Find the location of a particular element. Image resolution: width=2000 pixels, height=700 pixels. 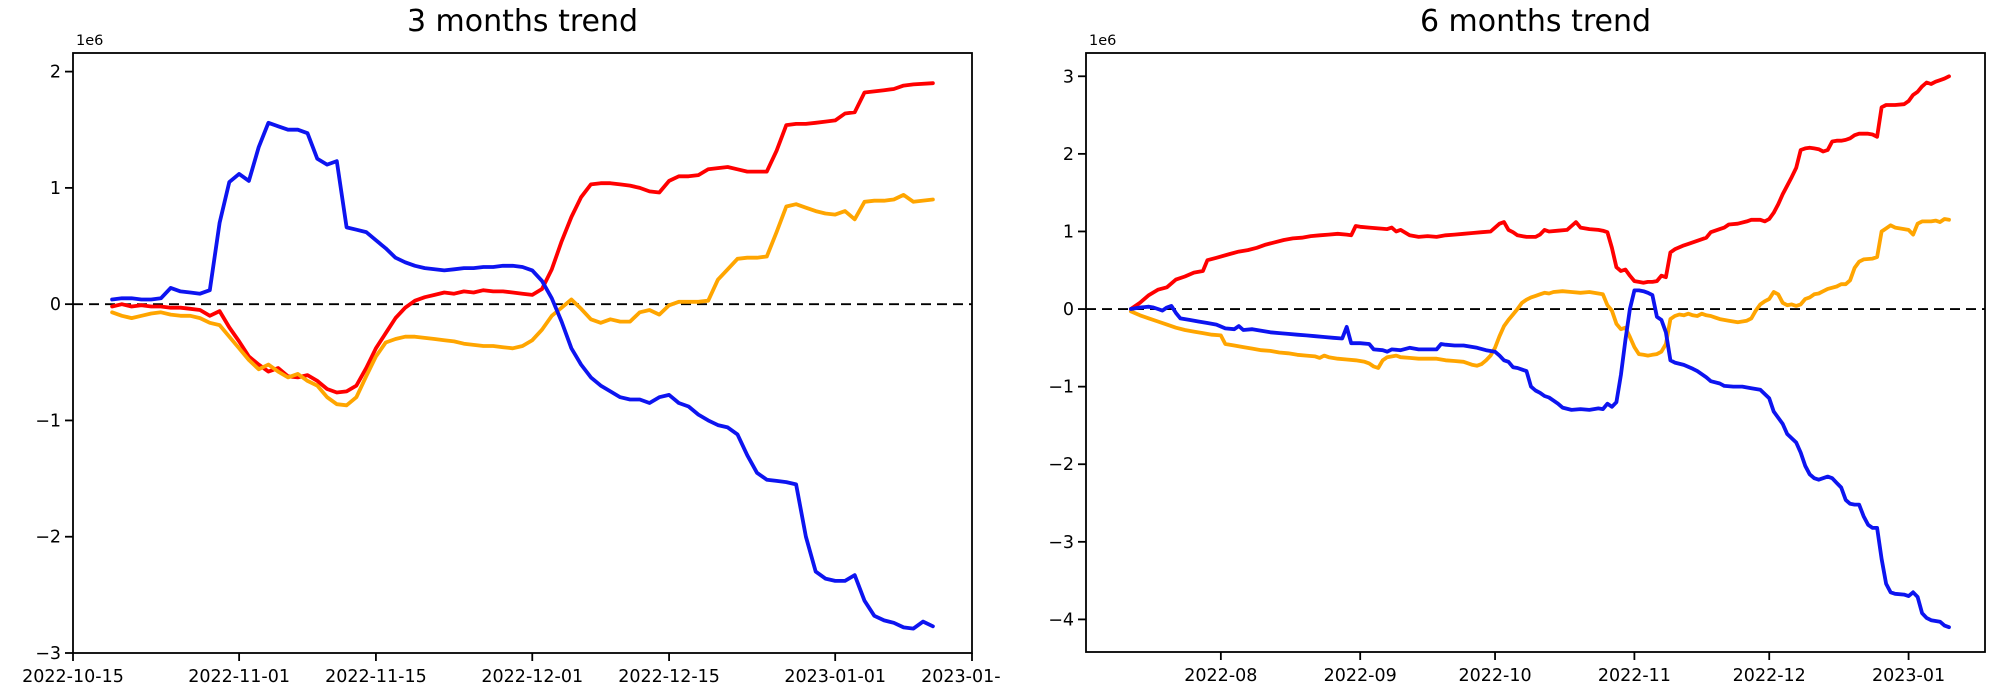

x-tick-label: 2022-12 is located at coordinates (1769, 676).